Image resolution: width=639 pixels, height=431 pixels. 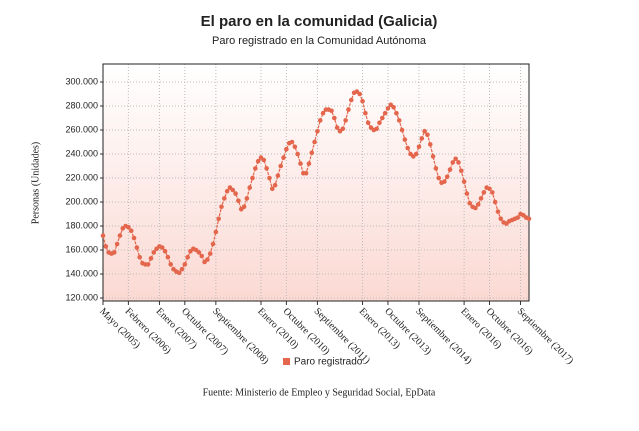 I want to click on y-tick-label: 240.000, so click(x=81, y=153).